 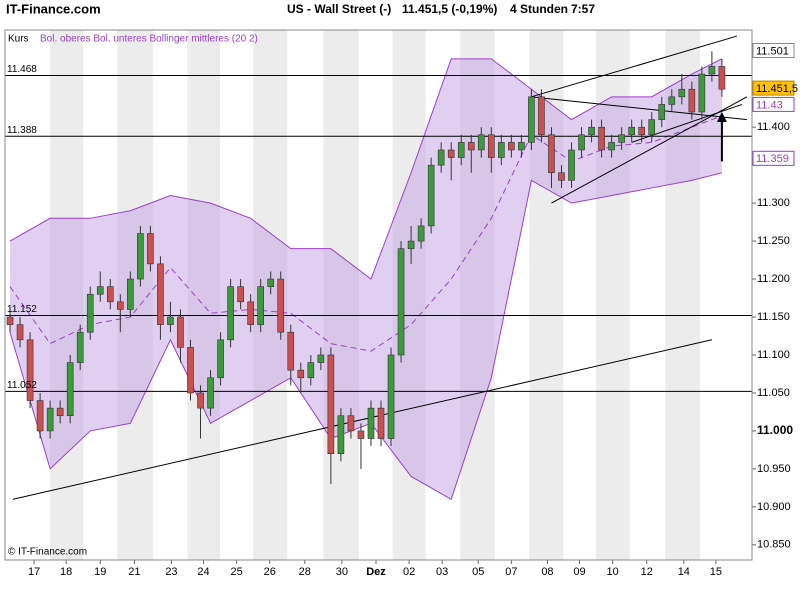 I want to click on price-box-label: 11.501, so click(x=772, y=51).